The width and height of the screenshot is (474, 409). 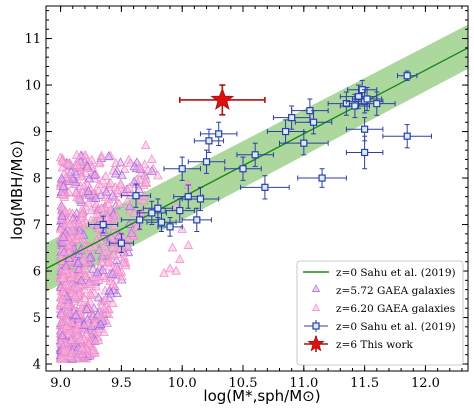 I want to click on this-work-layer, so click(x=222, y=100).